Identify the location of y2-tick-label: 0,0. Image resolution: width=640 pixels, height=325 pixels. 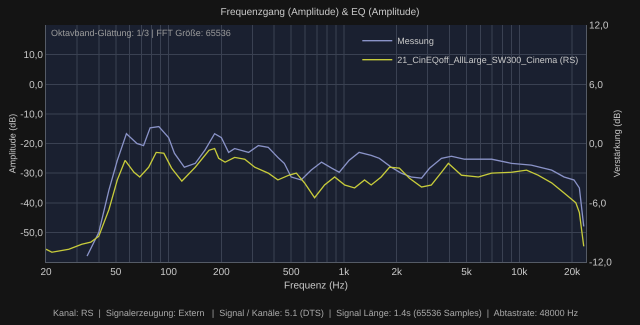
(596, 144).